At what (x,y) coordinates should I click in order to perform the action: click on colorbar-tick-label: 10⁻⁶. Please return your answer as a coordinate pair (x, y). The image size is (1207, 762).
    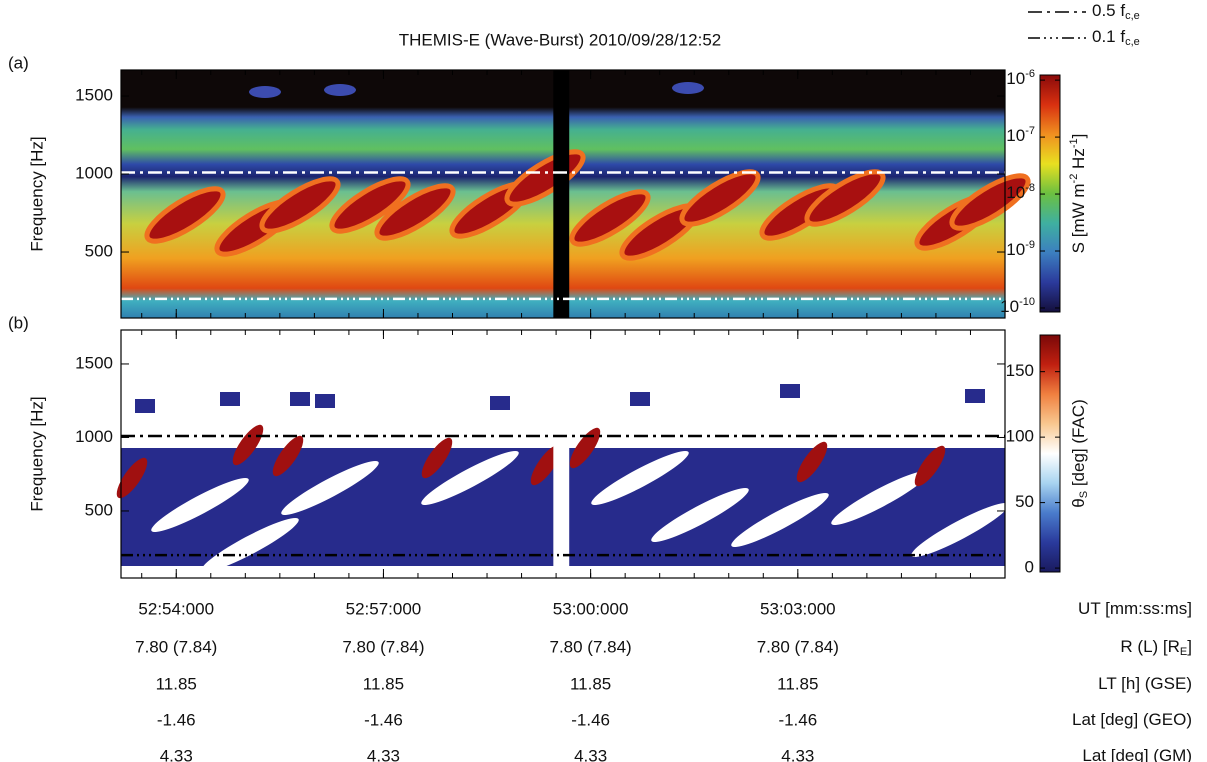
    Looking at the image, I should click on (1020, 78).